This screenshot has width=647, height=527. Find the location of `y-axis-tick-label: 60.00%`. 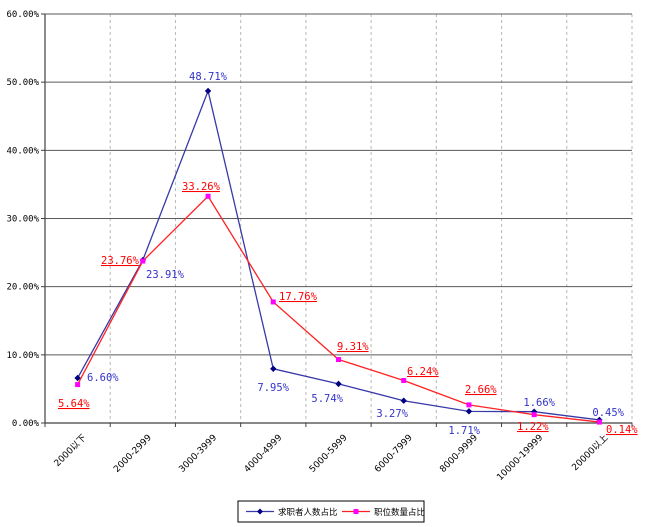

y-axis-tick-label: 60.00% is located at coordinates (22, 15).